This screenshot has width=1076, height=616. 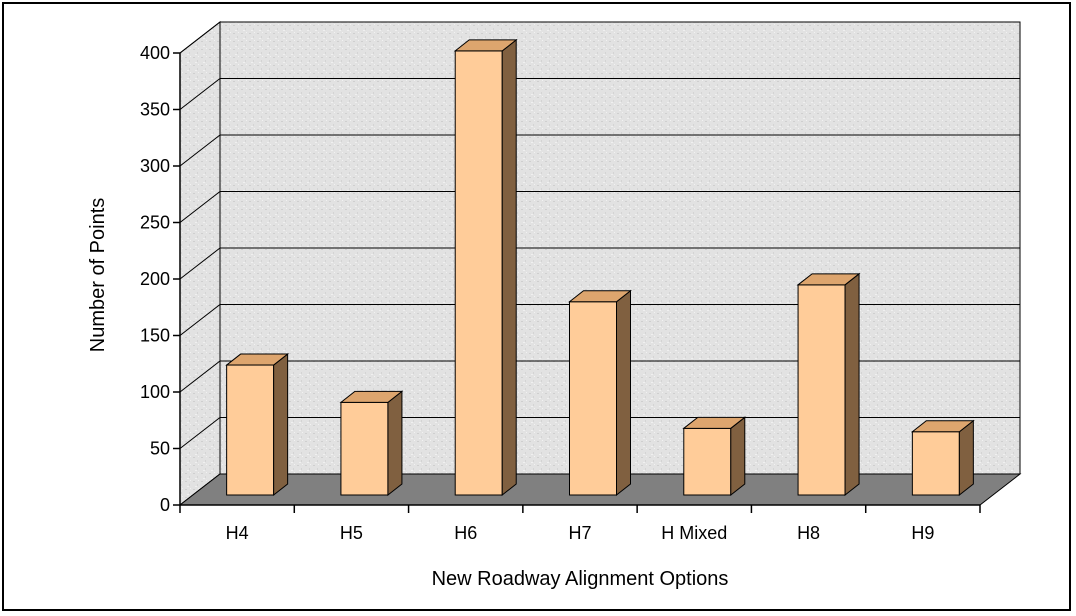 I want to click on bar-h7, so click(x=600, y=393).